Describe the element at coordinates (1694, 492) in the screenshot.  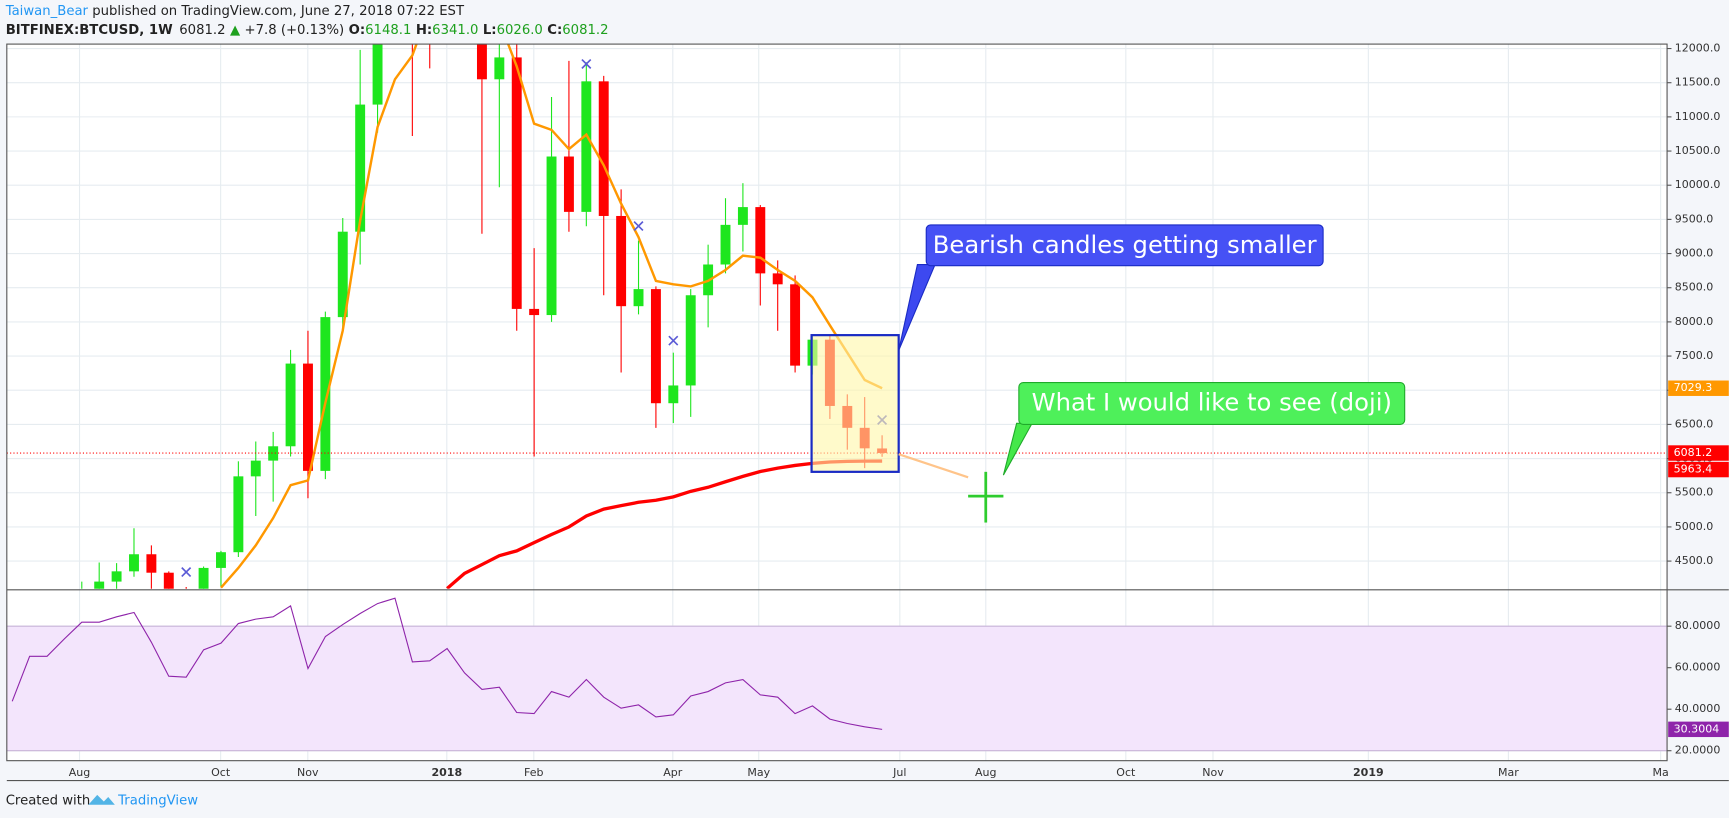
I see `y-tick-label: 5500.0` at that location.